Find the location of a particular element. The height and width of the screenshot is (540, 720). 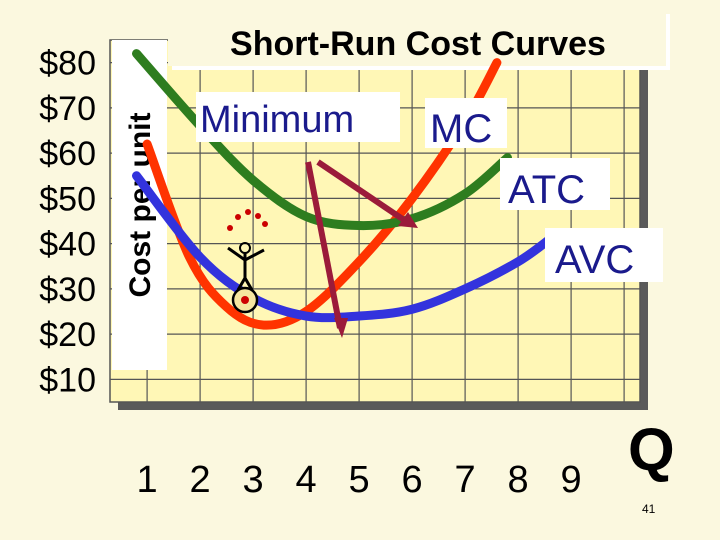

title-box is located at coordinates (417, 38).